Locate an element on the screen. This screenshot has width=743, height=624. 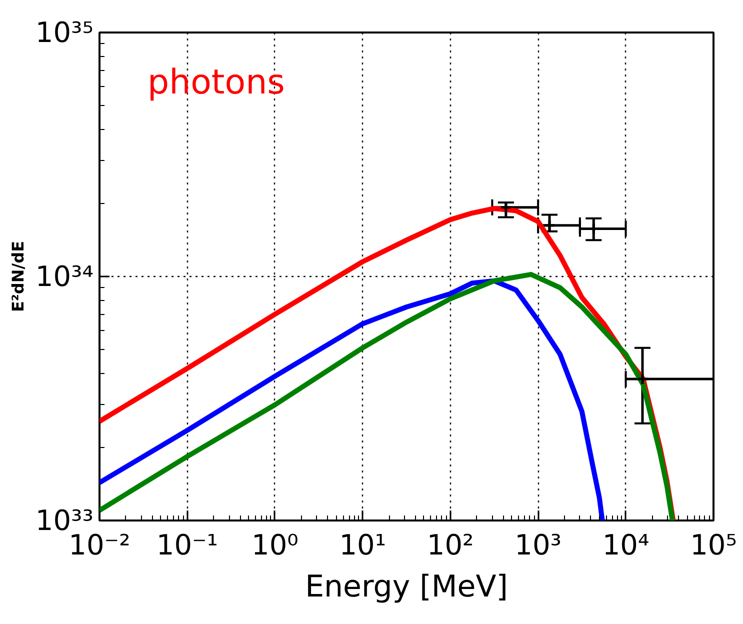
annotation: photons is located at coordinates (216, 82).